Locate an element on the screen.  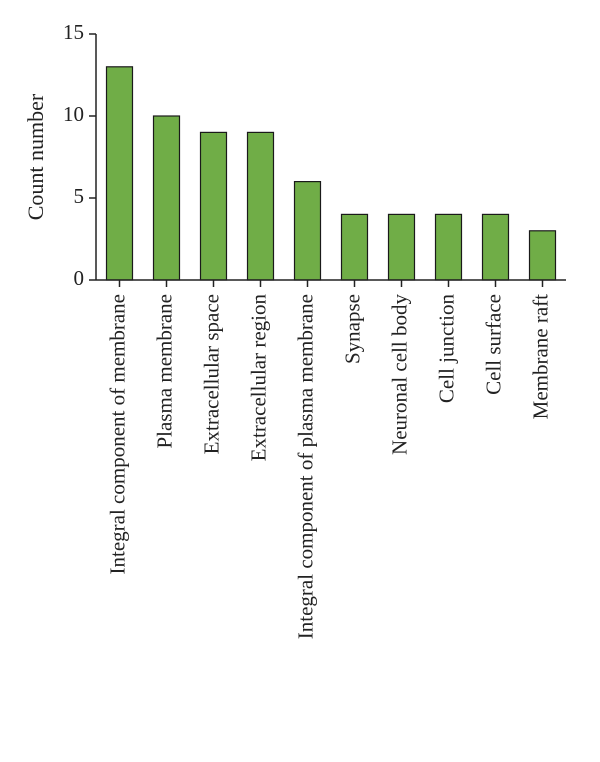
category-label-8: Cell junction is located at coordinates (446, 349).